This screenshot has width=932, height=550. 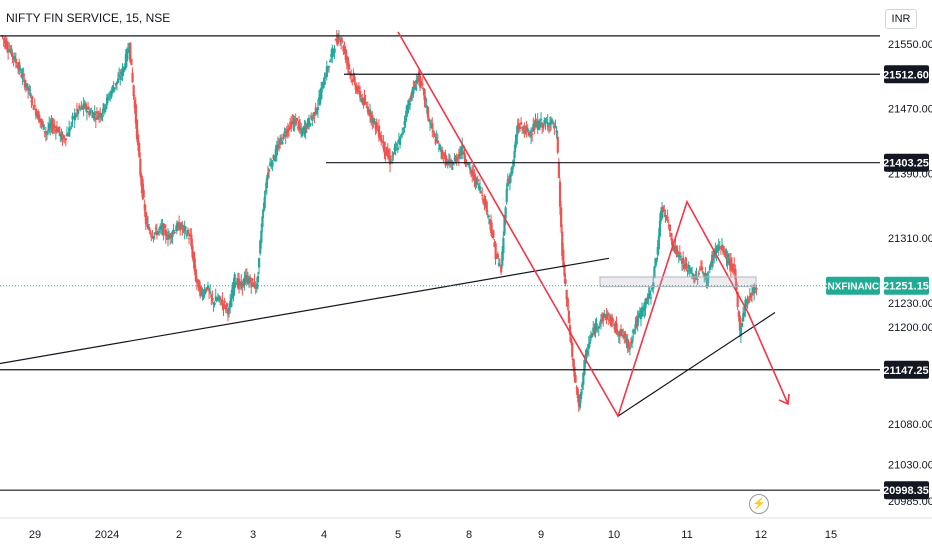 What do you see at coordinates (759, 504) in the screenshot?
I see `lightning-icon: ⚡` at bounding box center [759, 504].